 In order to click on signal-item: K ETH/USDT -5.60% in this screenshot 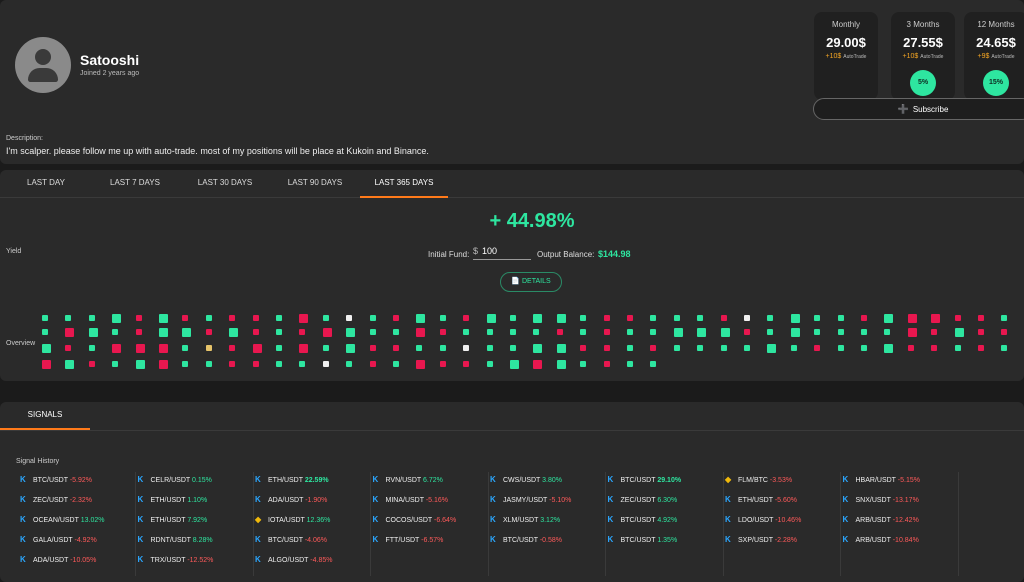, I will do `click(761, 502)`.